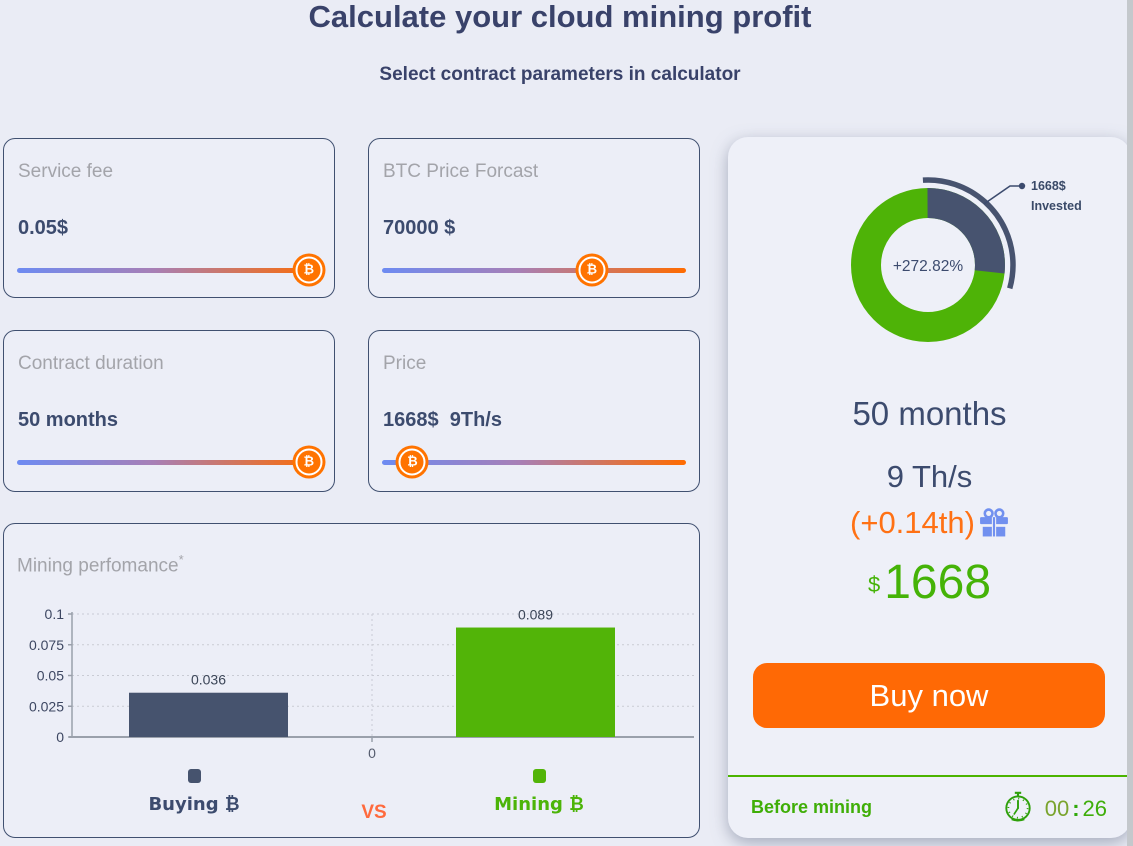 The height and width of the screenshot is (846, 1133). What do you see at coordinates (1057, 808) in the screenshot?
I see `timer-minutes: 00` at bounding box center [1057, 808].